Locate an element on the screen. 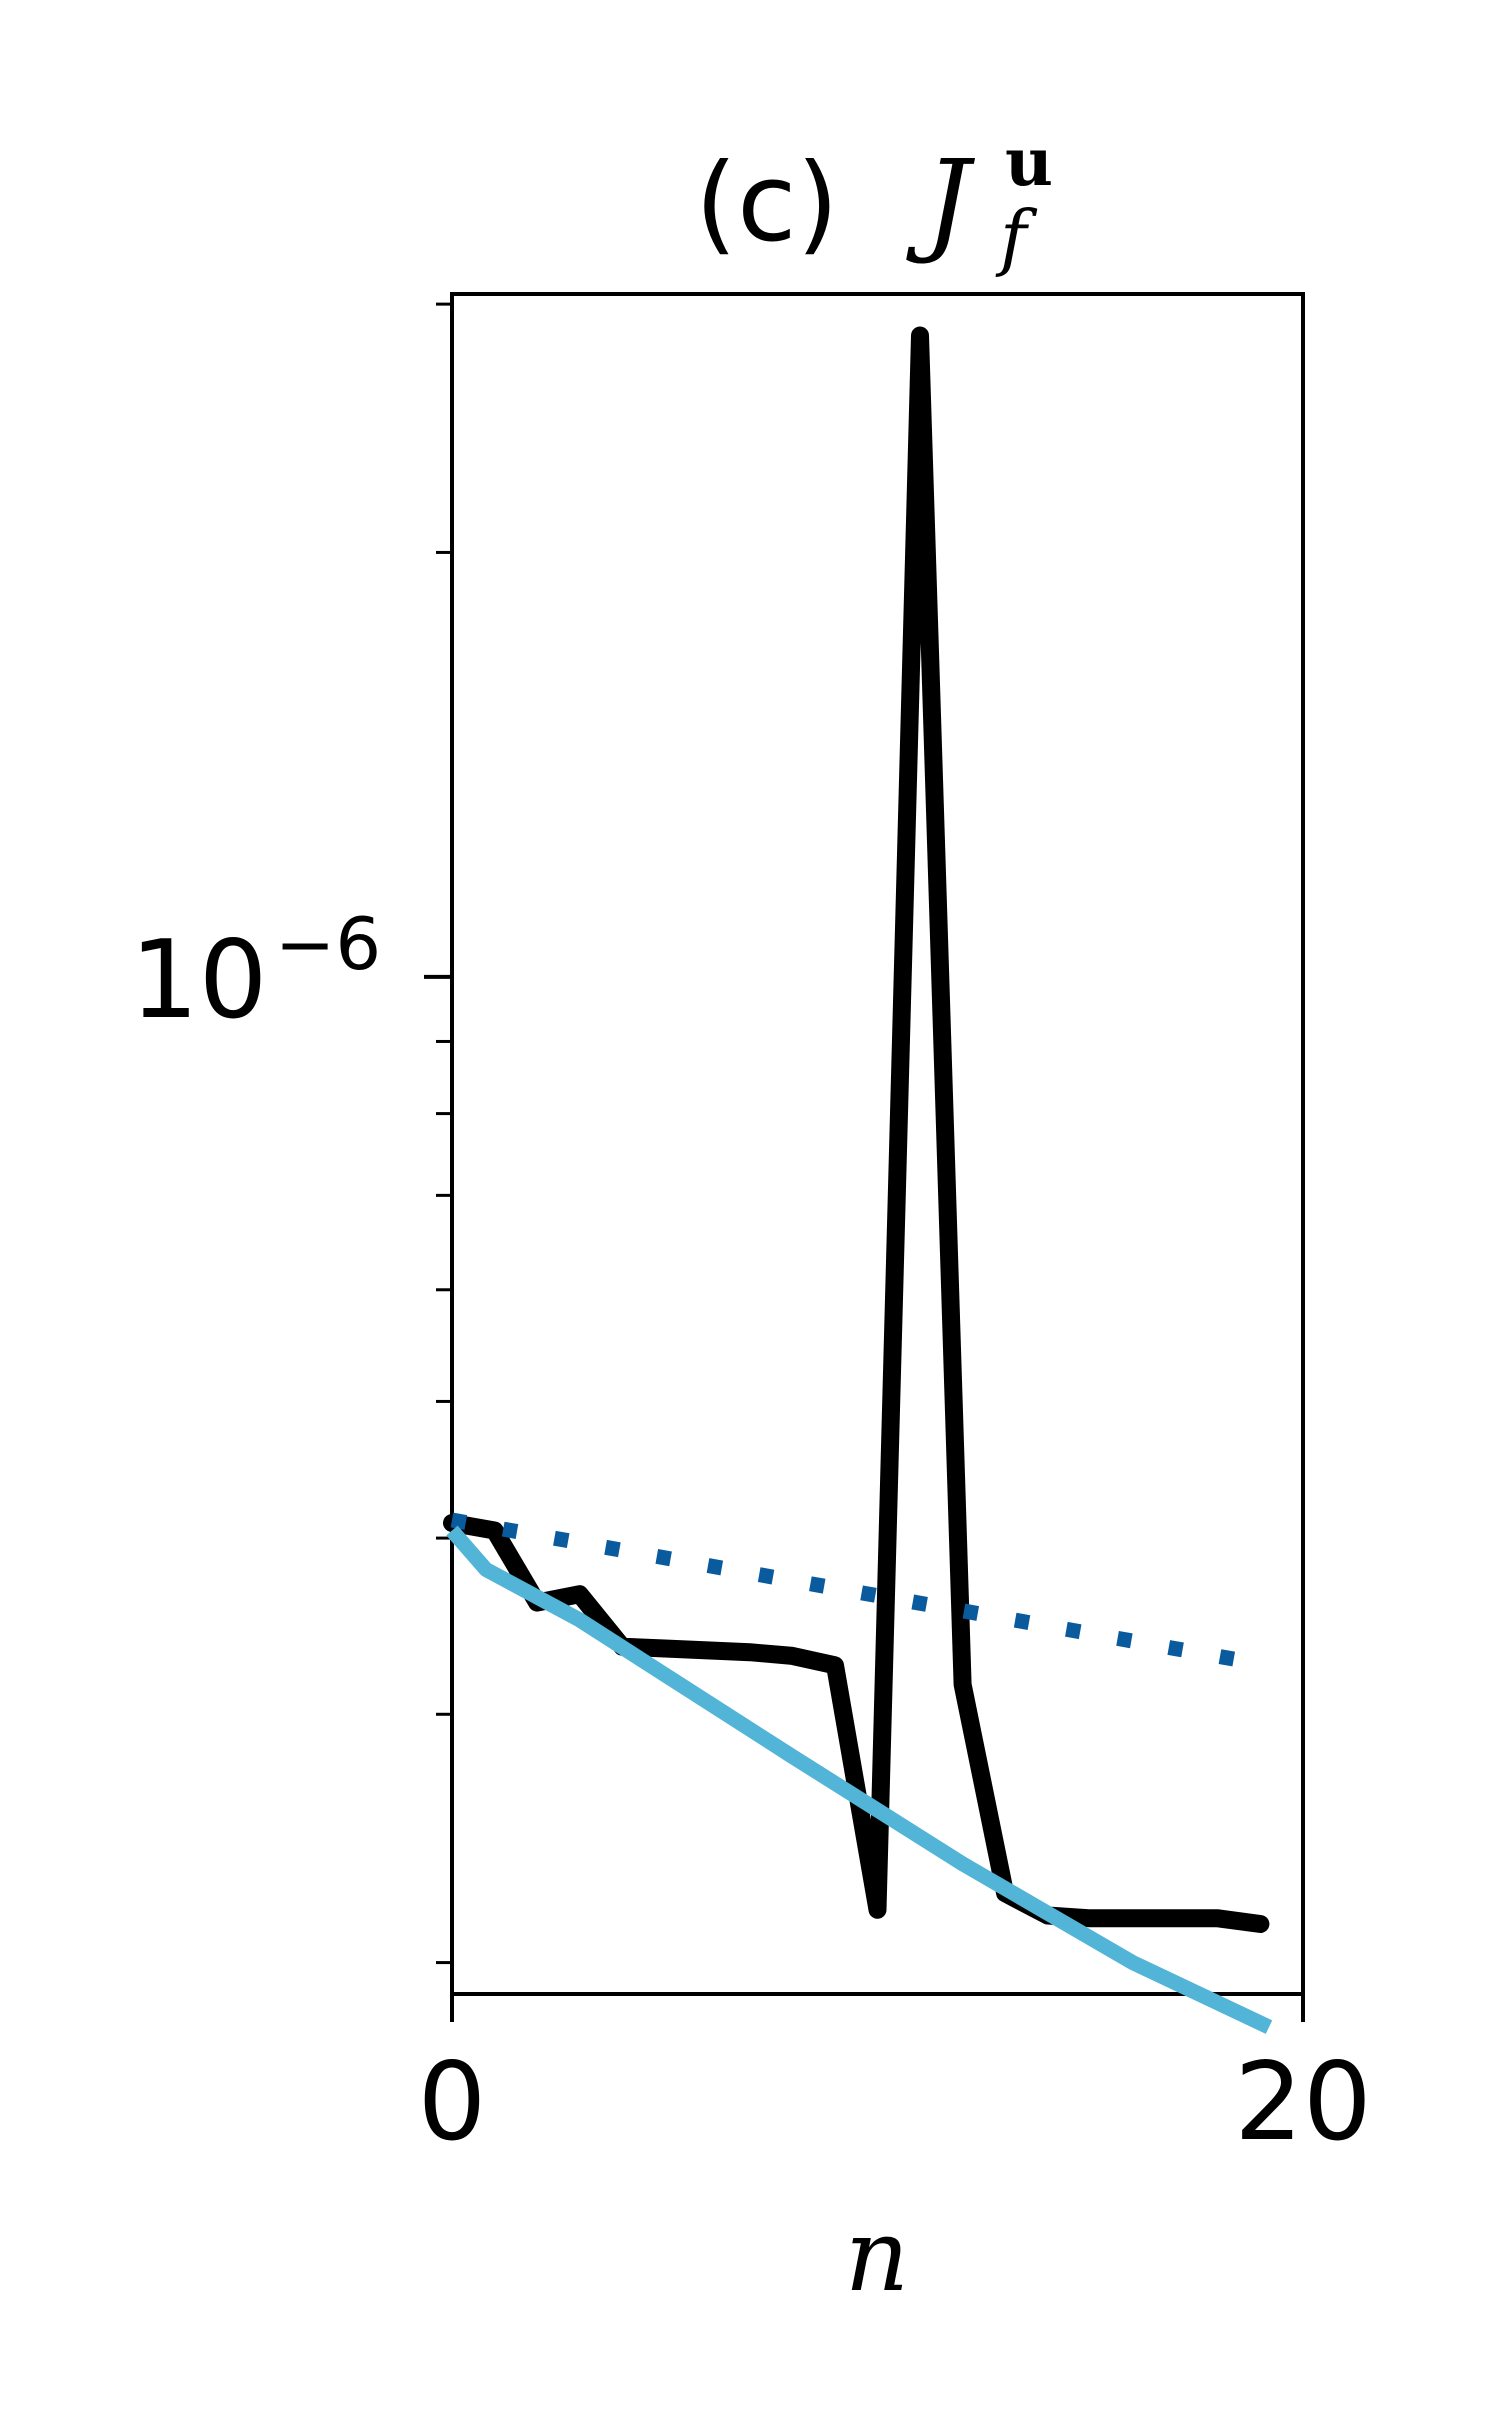 This screenshot has height=2427, width=1500. chart-title-superscript: u is located at coordinates (1029, 162).